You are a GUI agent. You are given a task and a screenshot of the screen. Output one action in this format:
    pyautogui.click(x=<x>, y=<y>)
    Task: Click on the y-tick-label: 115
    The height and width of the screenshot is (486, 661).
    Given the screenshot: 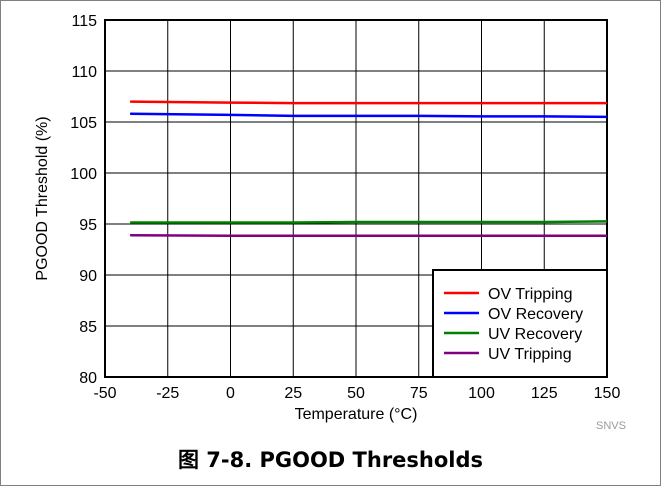 What is the action you would take?
    pyautogui.click(x=84, y=21)
    